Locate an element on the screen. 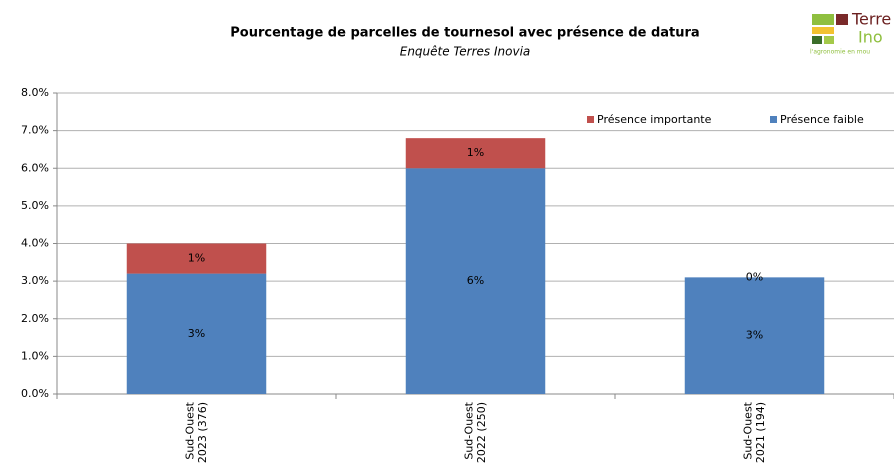  y-tick-label: 1.0% is located at coordinates (35, 355).